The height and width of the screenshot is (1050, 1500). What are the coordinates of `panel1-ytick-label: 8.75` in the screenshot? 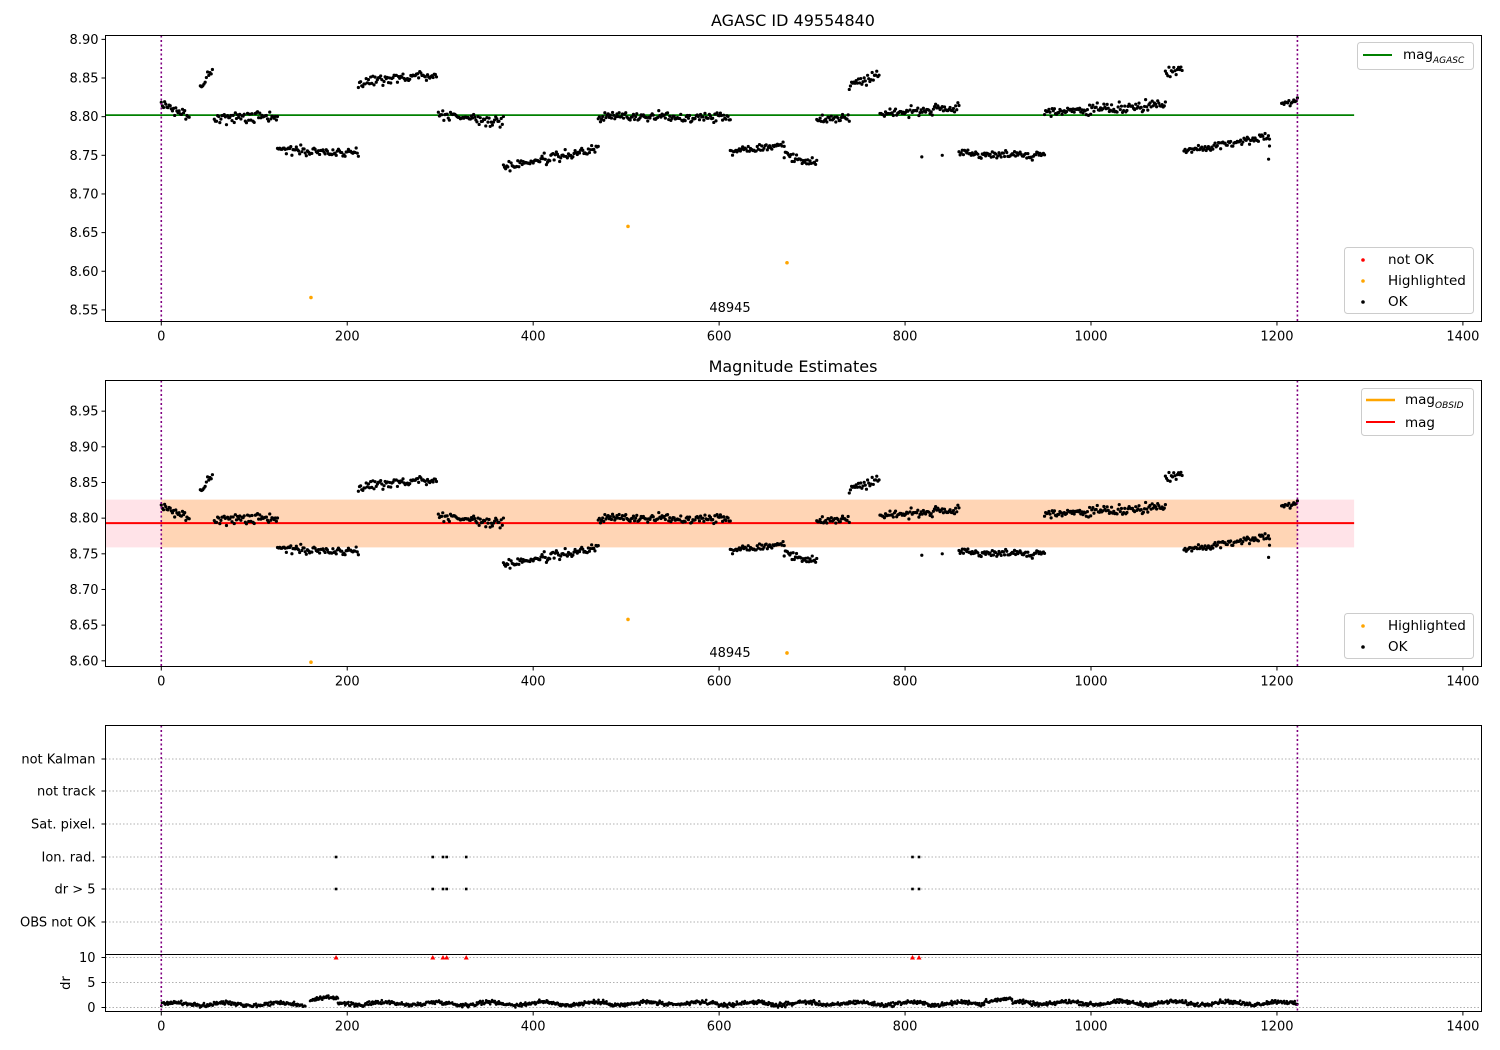 It's located at (84, 156).